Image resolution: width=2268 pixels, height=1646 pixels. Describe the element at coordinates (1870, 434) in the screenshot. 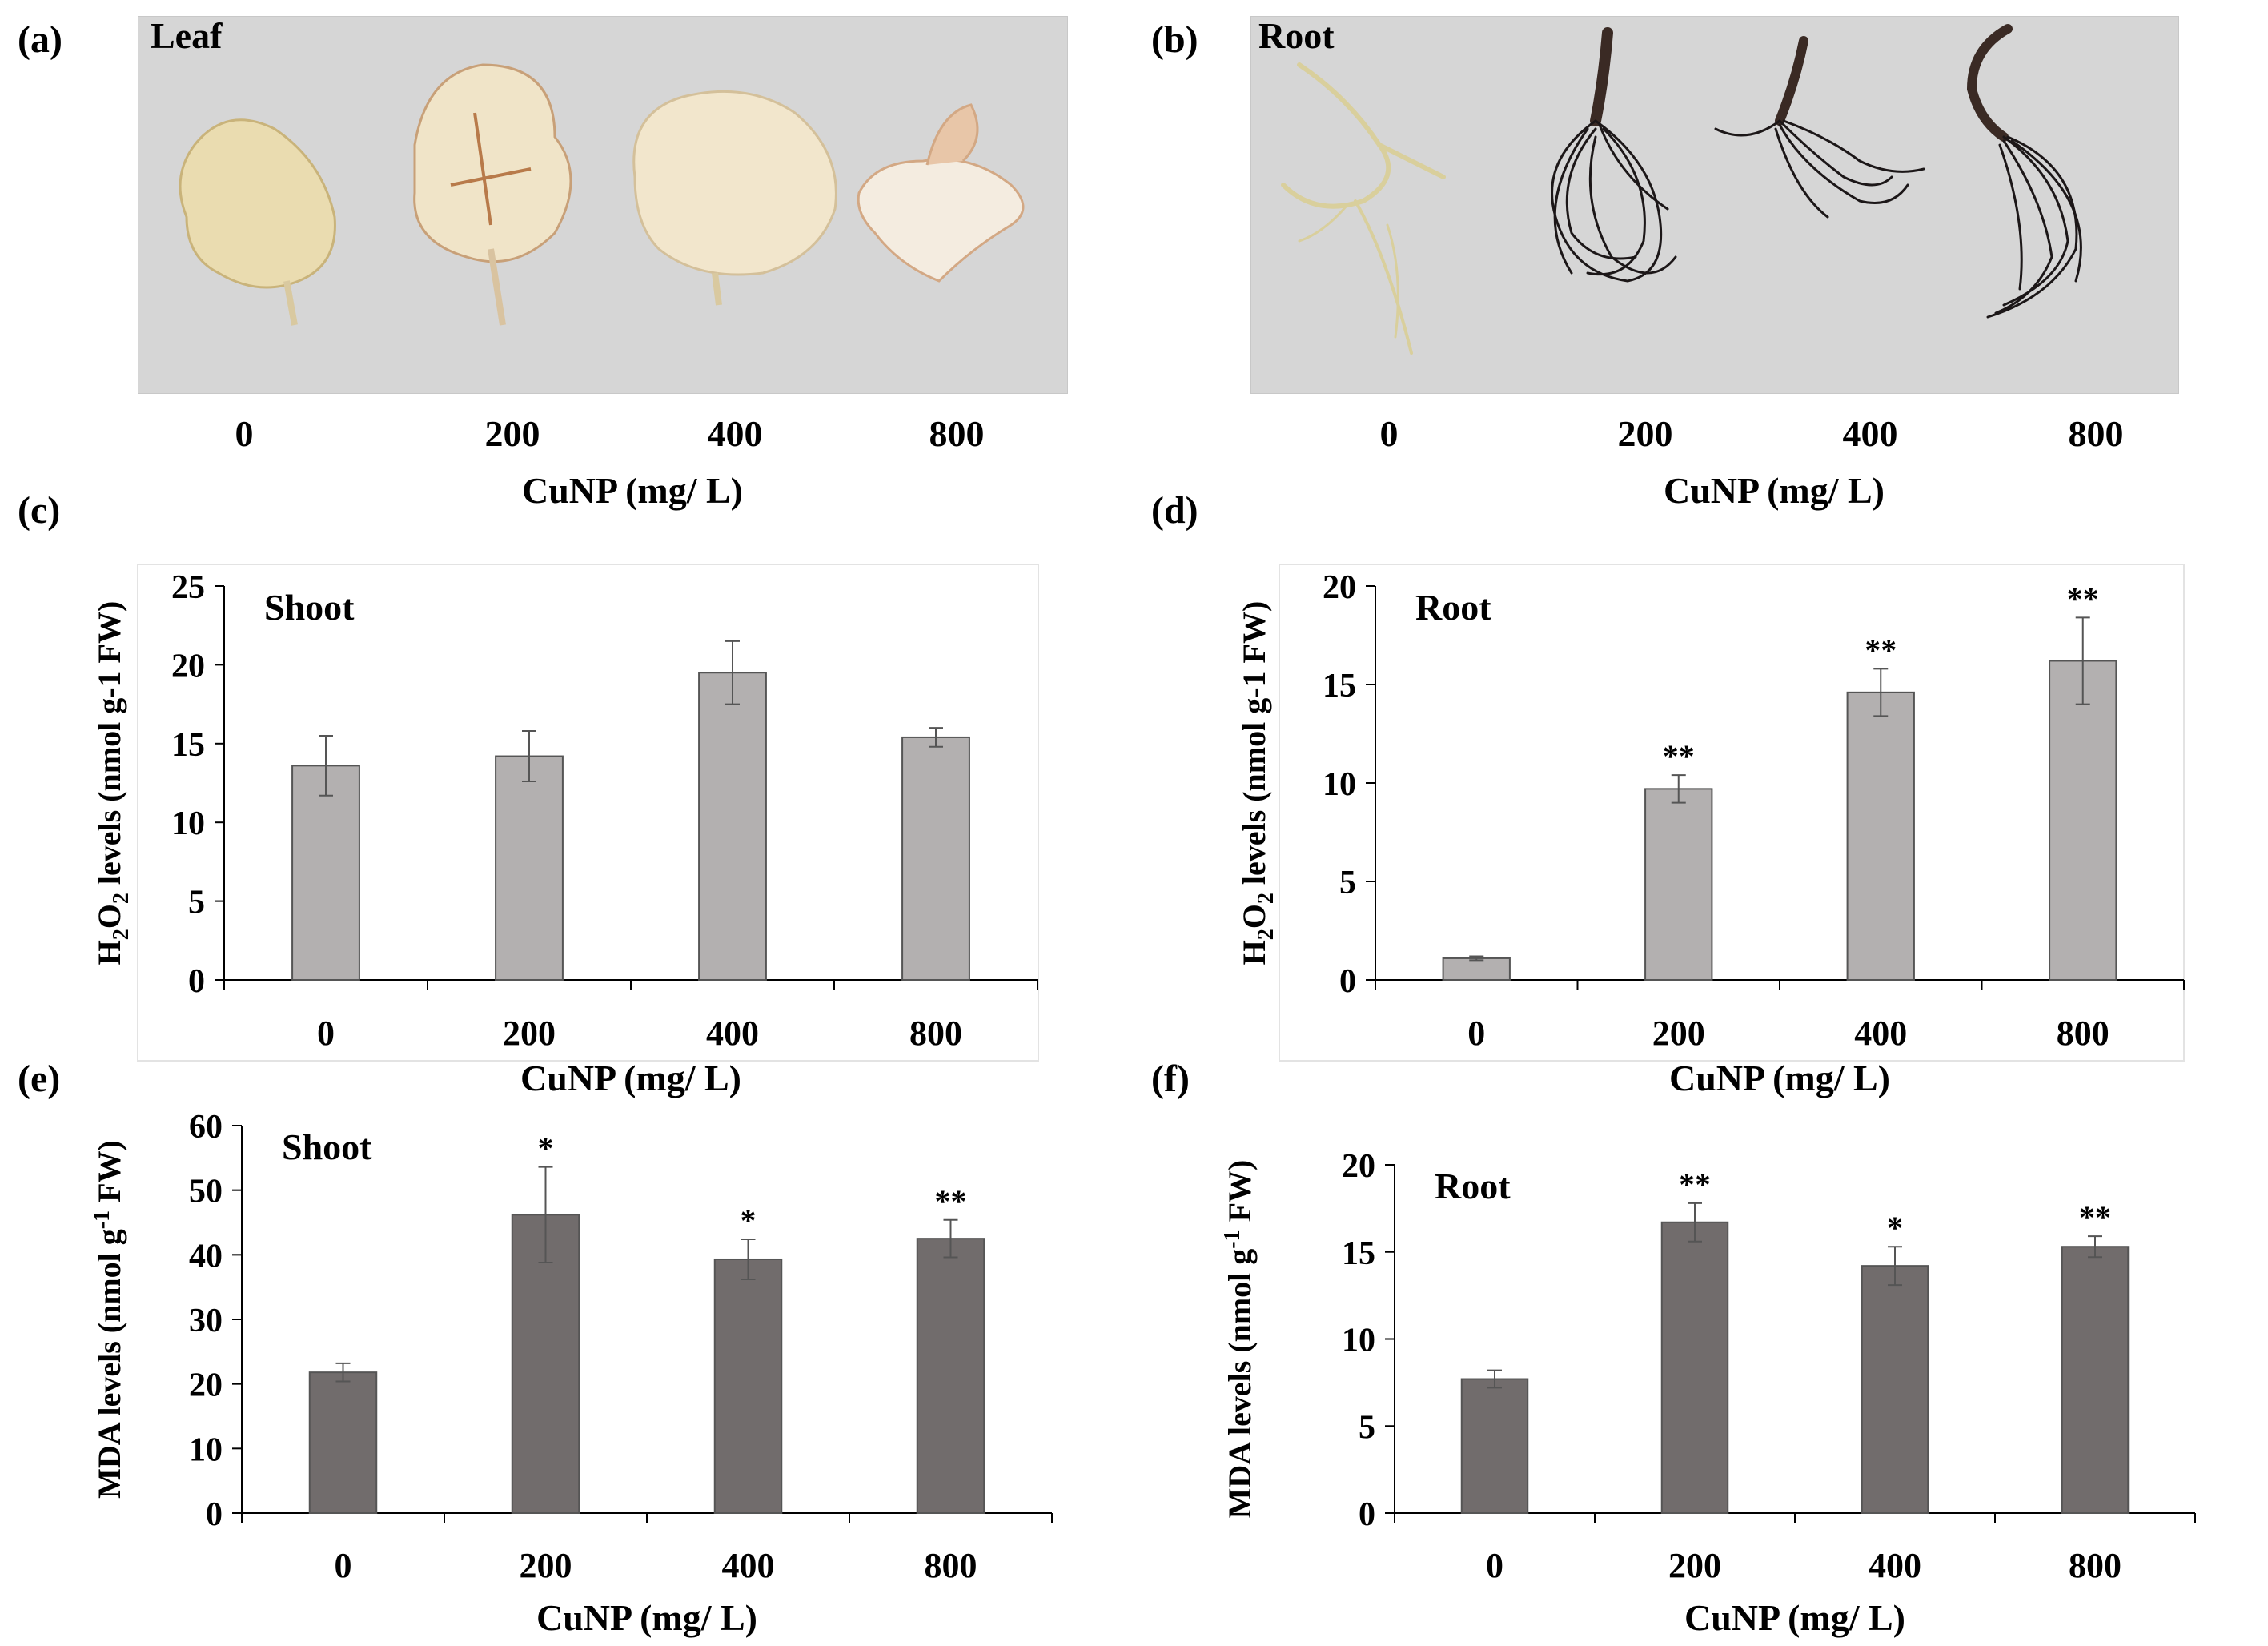

I see `root-dose-400: 400` at that location.